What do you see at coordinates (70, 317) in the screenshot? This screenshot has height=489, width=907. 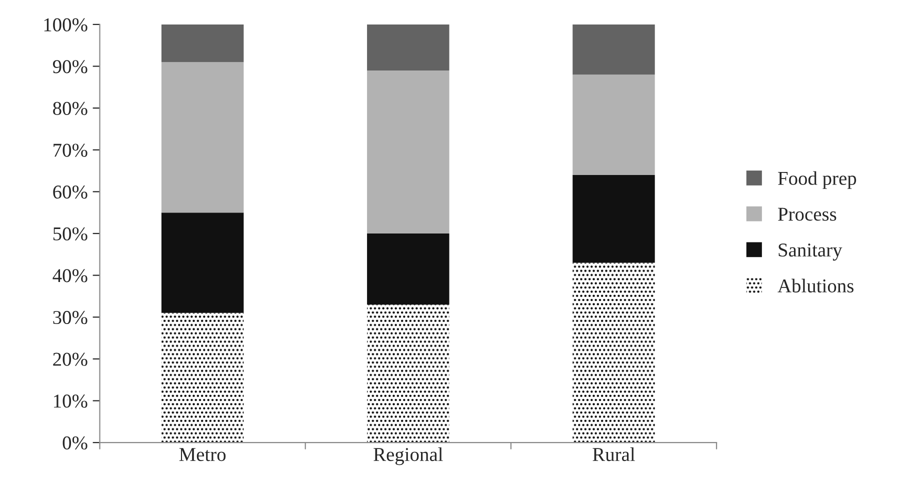 I see `y-tick-label: 30%` at bounding box center [70, 317].